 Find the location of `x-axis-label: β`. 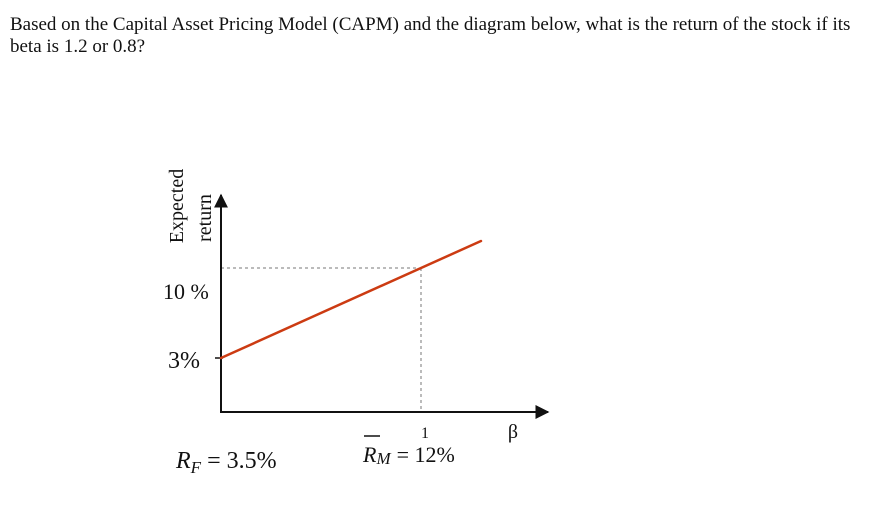

x-axis-label: β is located at coordinates (513, 432).